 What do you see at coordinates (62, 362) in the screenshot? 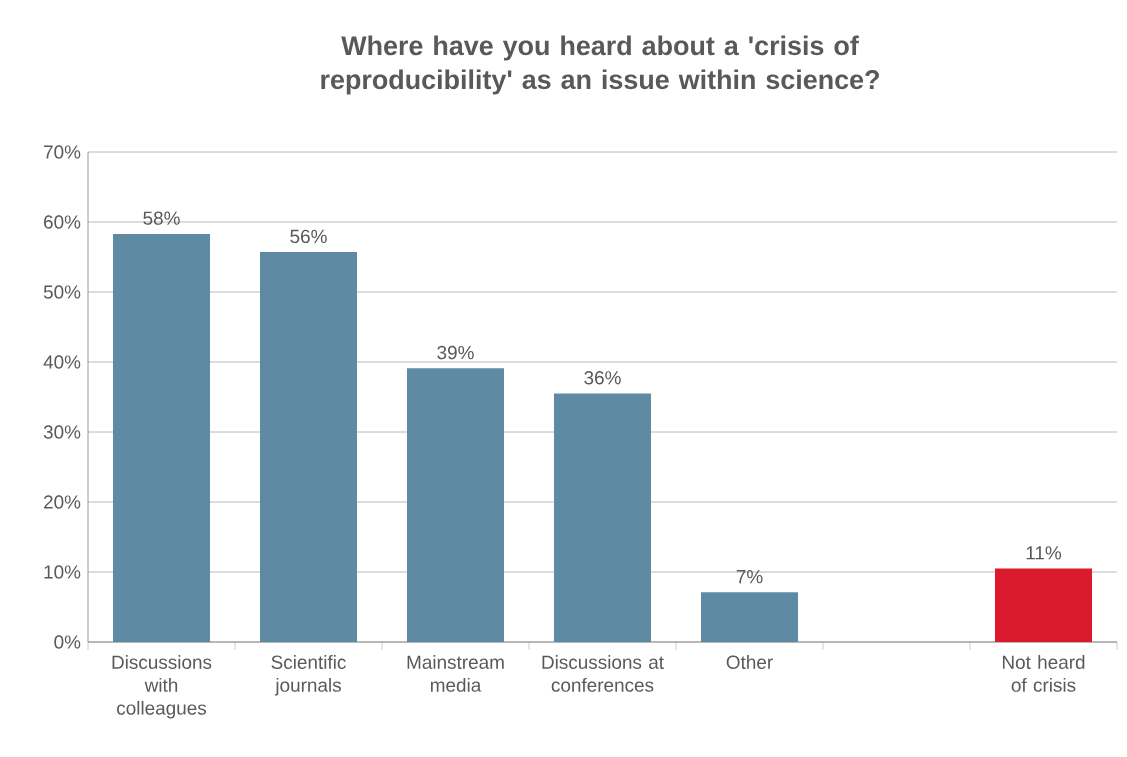
I see `y-tick-label: 40%` at bounding box center [62, 362].